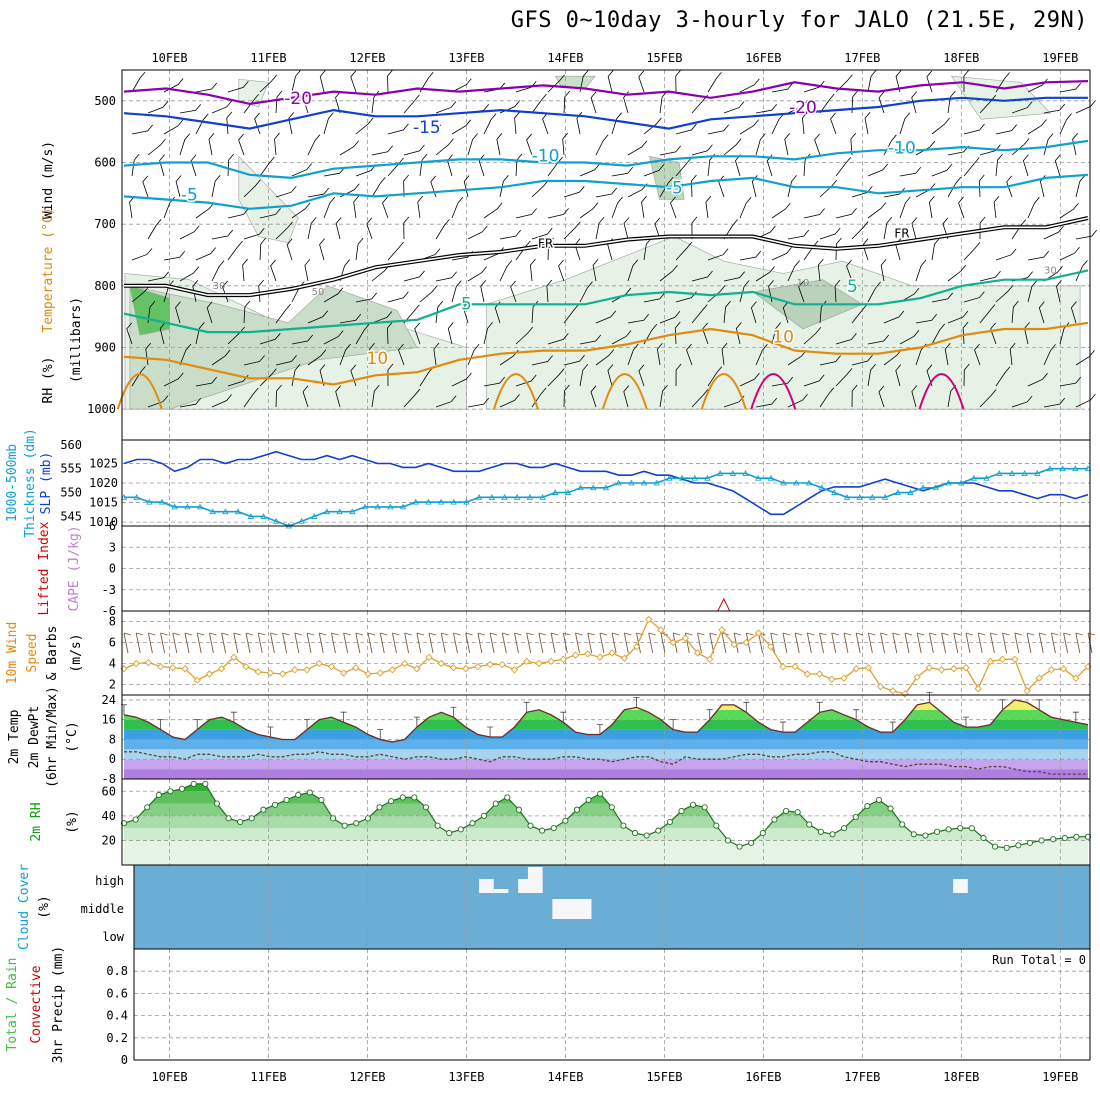 This screenshot has height=1100, width=1100. What do you see at coordinates (109, 881) in the screenshot?
I see `cloud-level-label: high` at bounding box center [109, 881].